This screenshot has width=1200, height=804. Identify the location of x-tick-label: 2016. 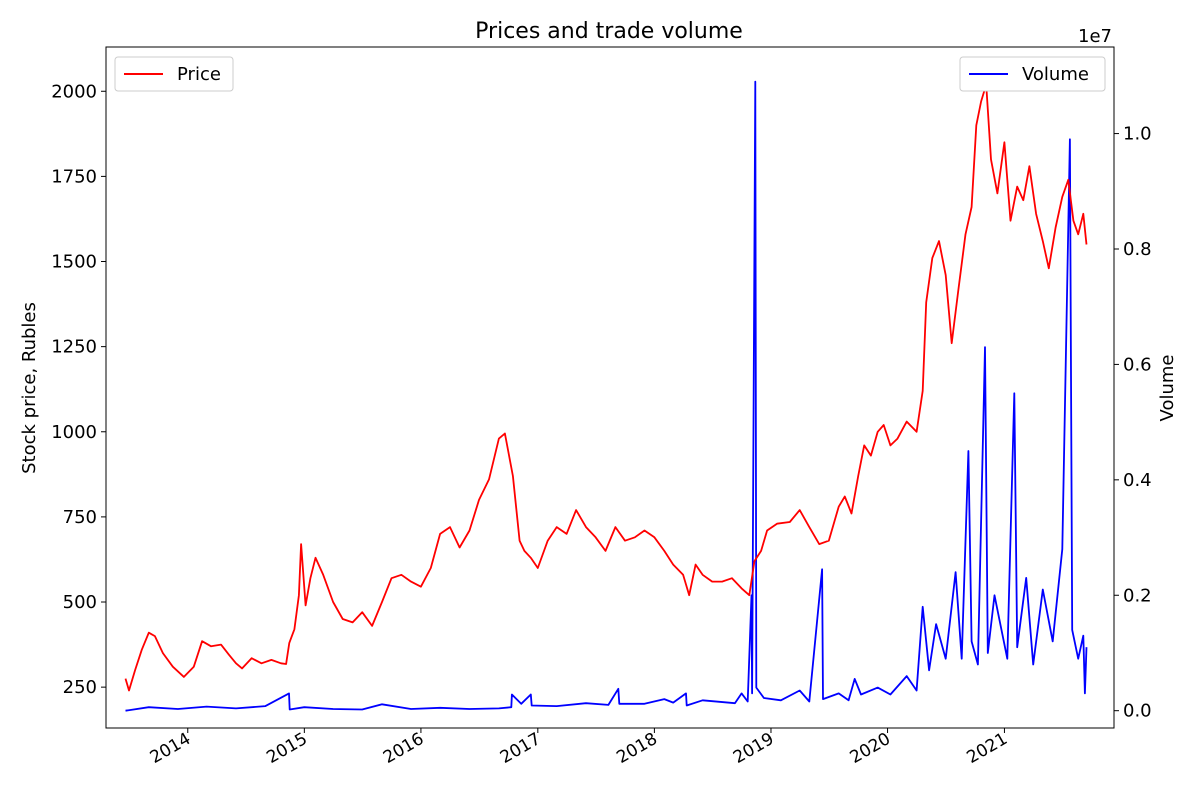
(403, 748).